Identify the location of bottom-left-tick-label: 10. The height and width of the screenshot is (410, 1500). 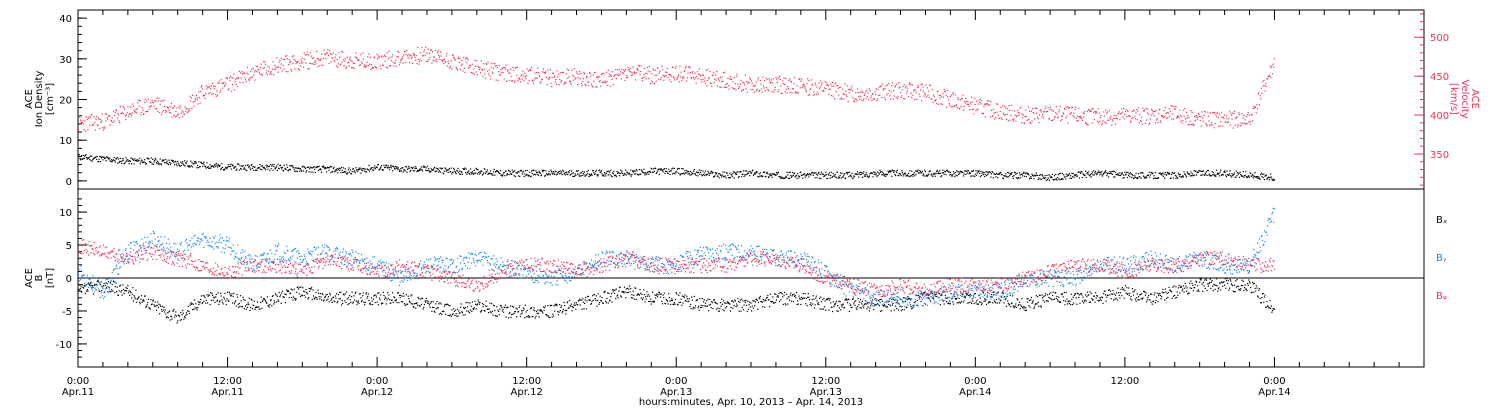
(65, 213).